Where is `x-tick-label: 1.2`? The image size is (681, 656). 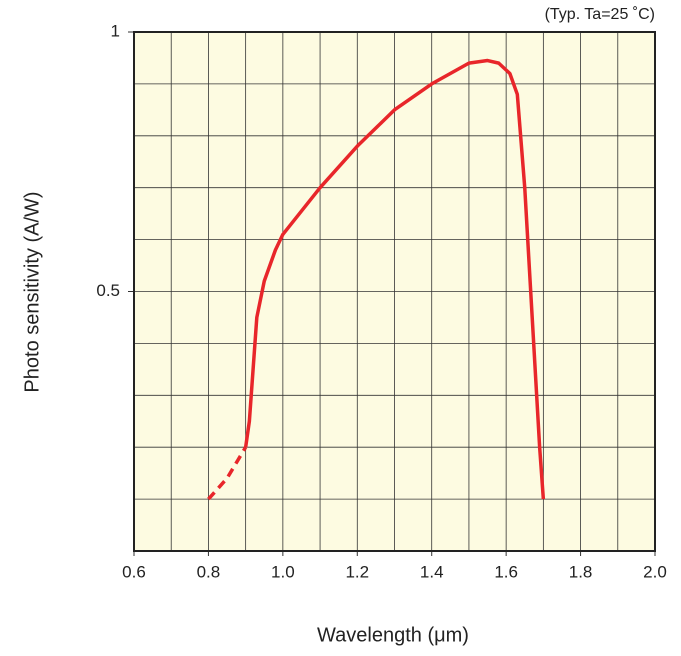
x-tick-label: 1.2 is located at coordinates (357, 571).